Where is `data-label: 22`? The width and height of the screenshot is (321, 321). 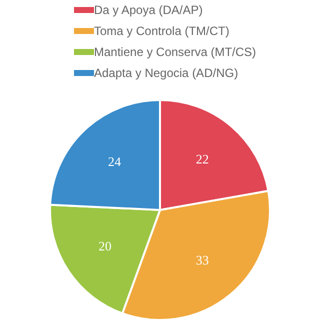 data-label: 22 is located at coordinates (202, 158).